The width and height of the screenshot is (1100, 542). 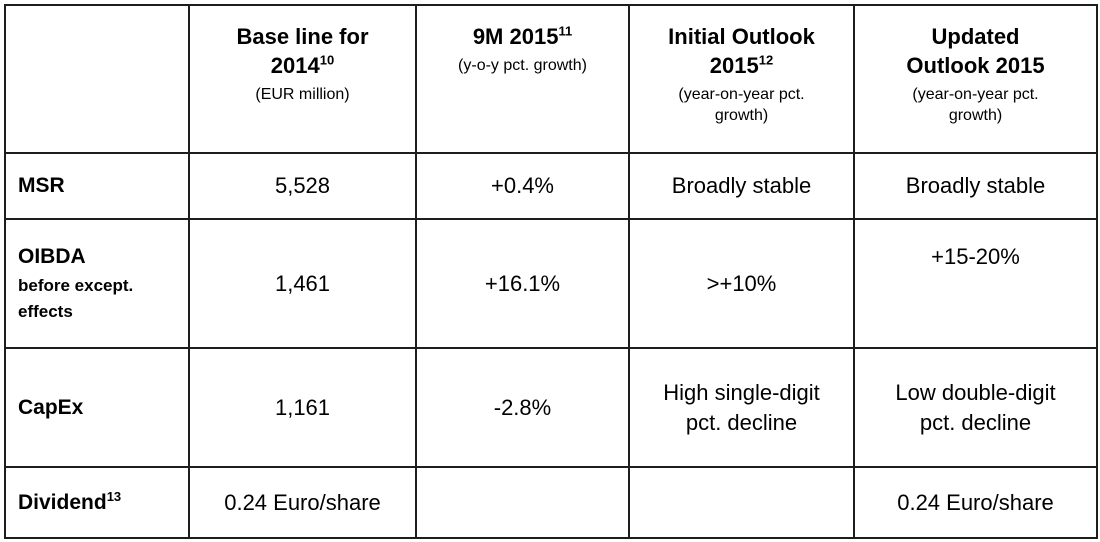 I want to click on footnote-superscript: 11, so click(x=565, y=31).